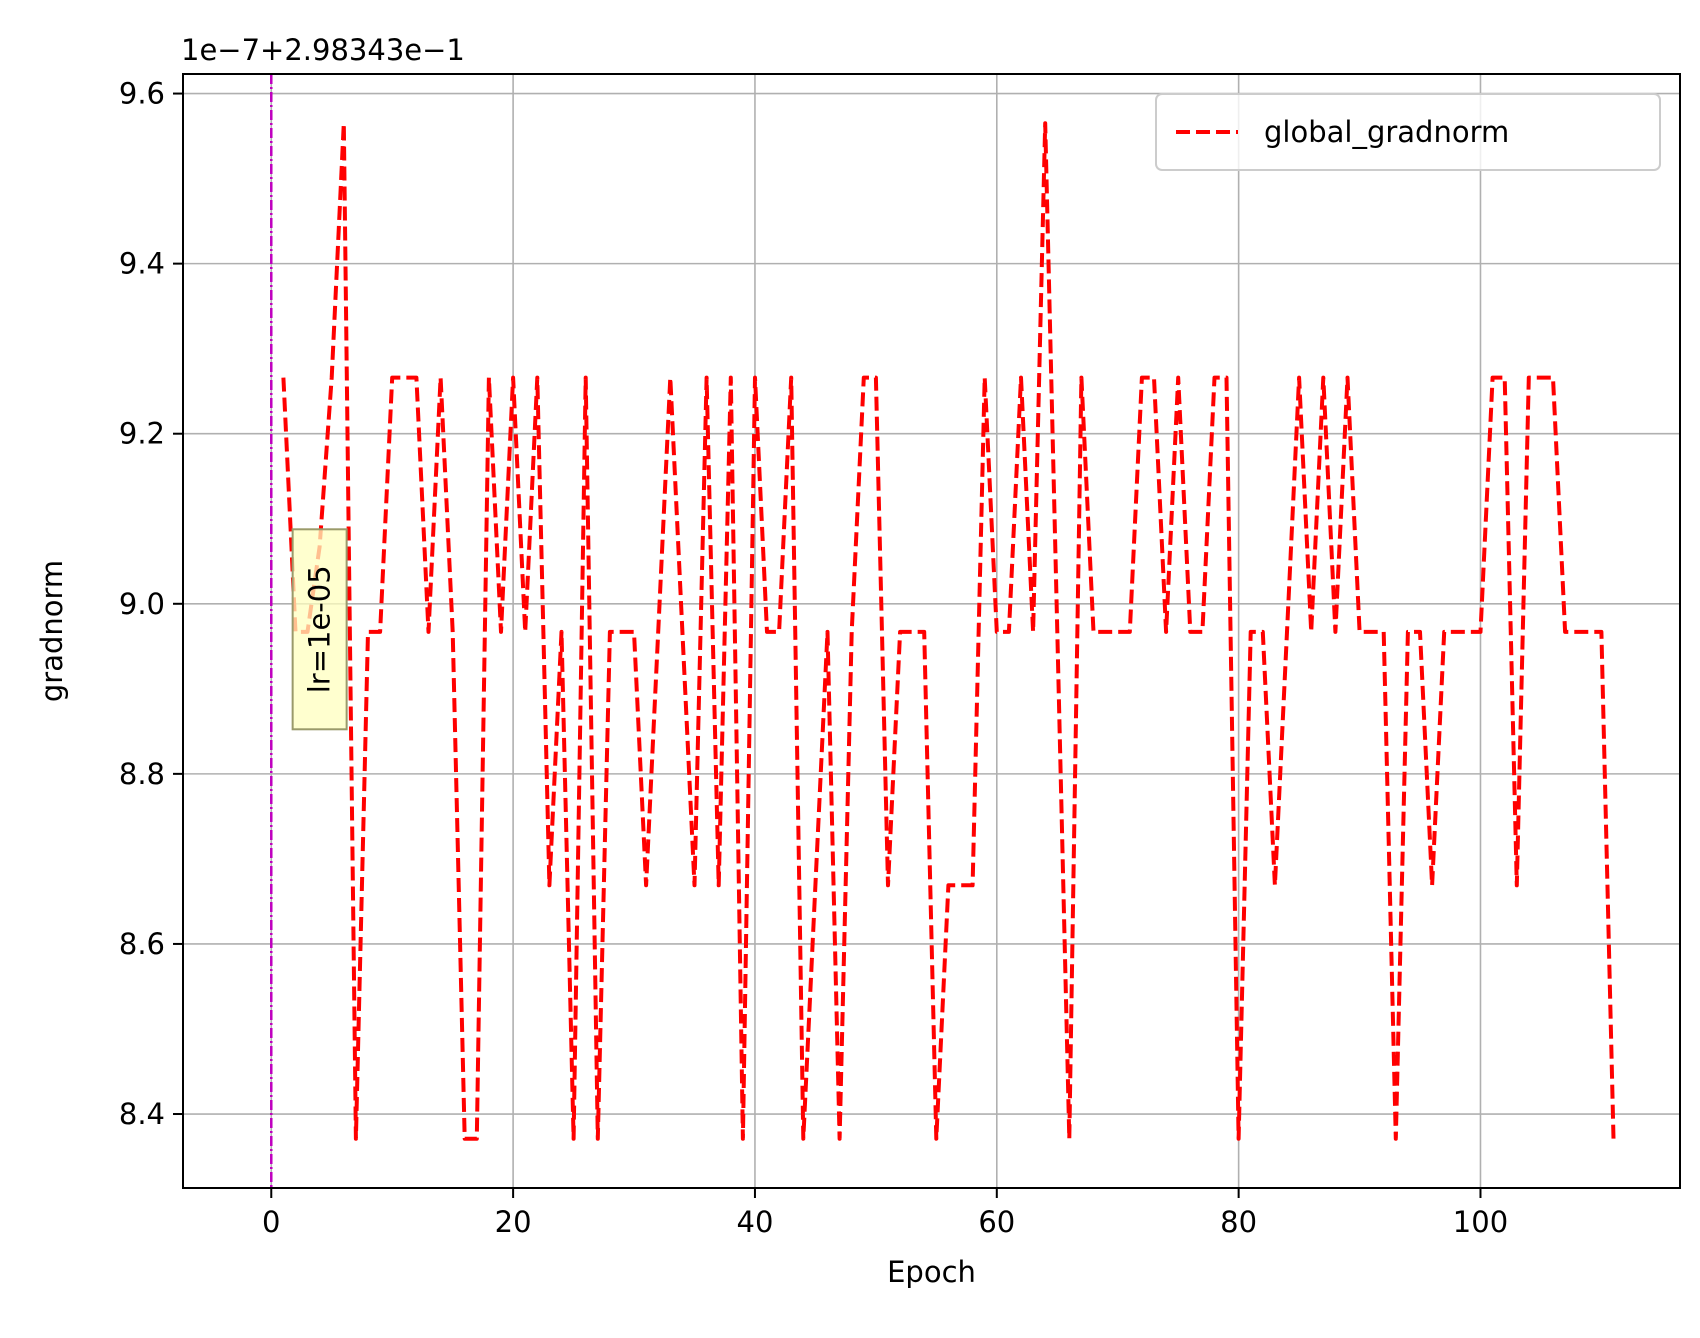 Image resolution: width=1700 pixels, height=1338 pixels. I want to click on y-tick-label: 9.2, so click(142, 434).